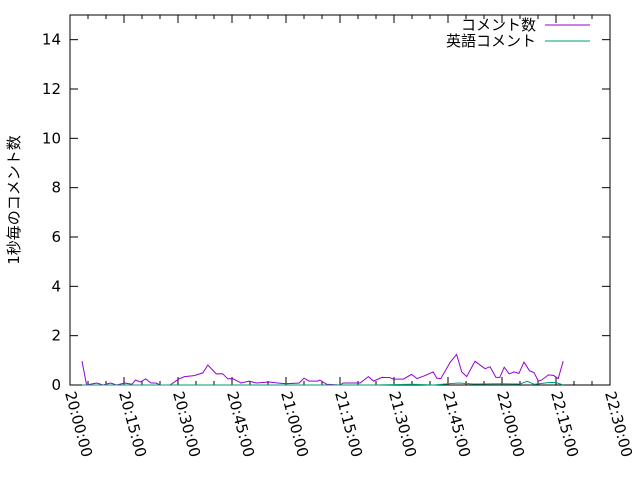  I want to click on y-tick-label: 4, so click(56, 286).